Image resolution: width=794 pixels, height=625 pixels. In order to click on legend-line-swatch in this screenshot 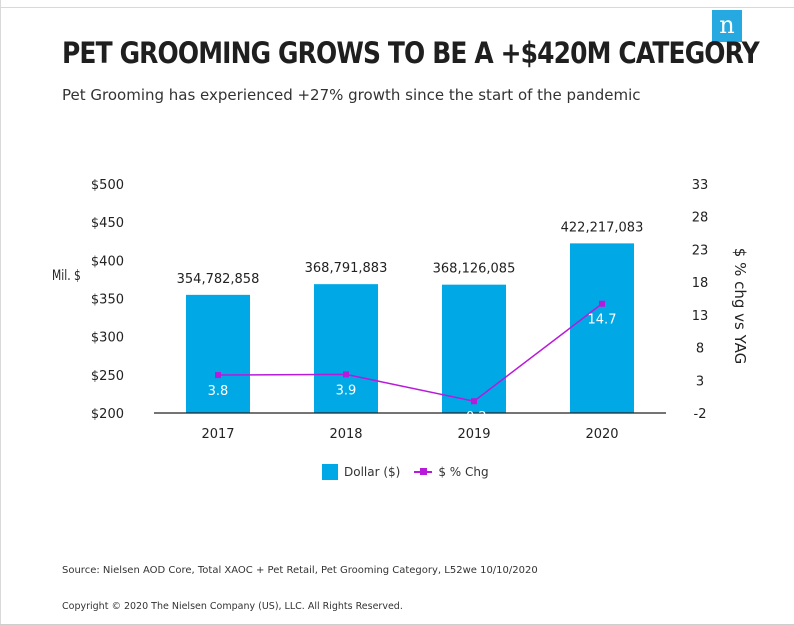, I will do `click(423, 472)`.